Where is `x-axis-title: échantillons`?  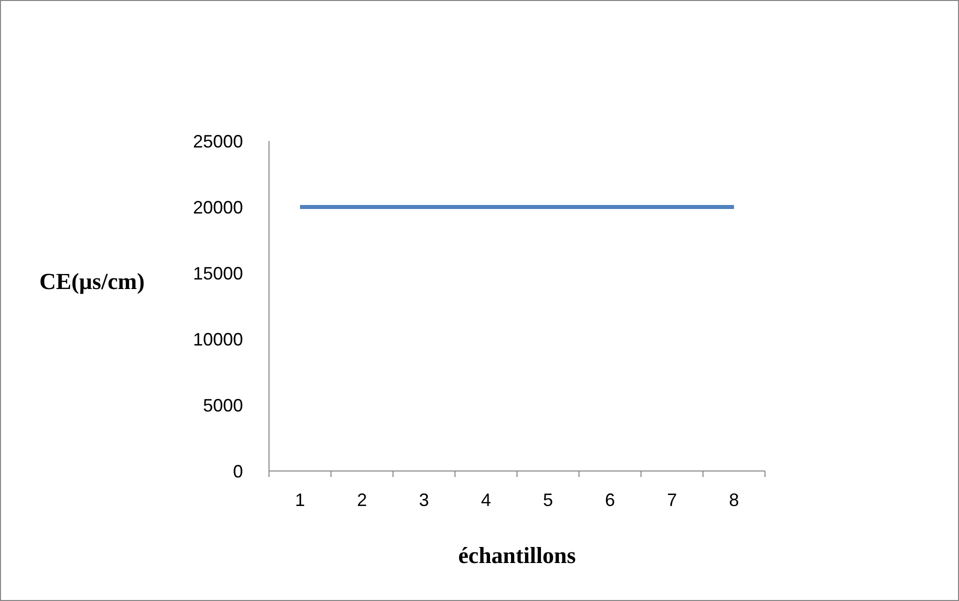 x-axis-title: échantillons is located at coordinates (517, 555).